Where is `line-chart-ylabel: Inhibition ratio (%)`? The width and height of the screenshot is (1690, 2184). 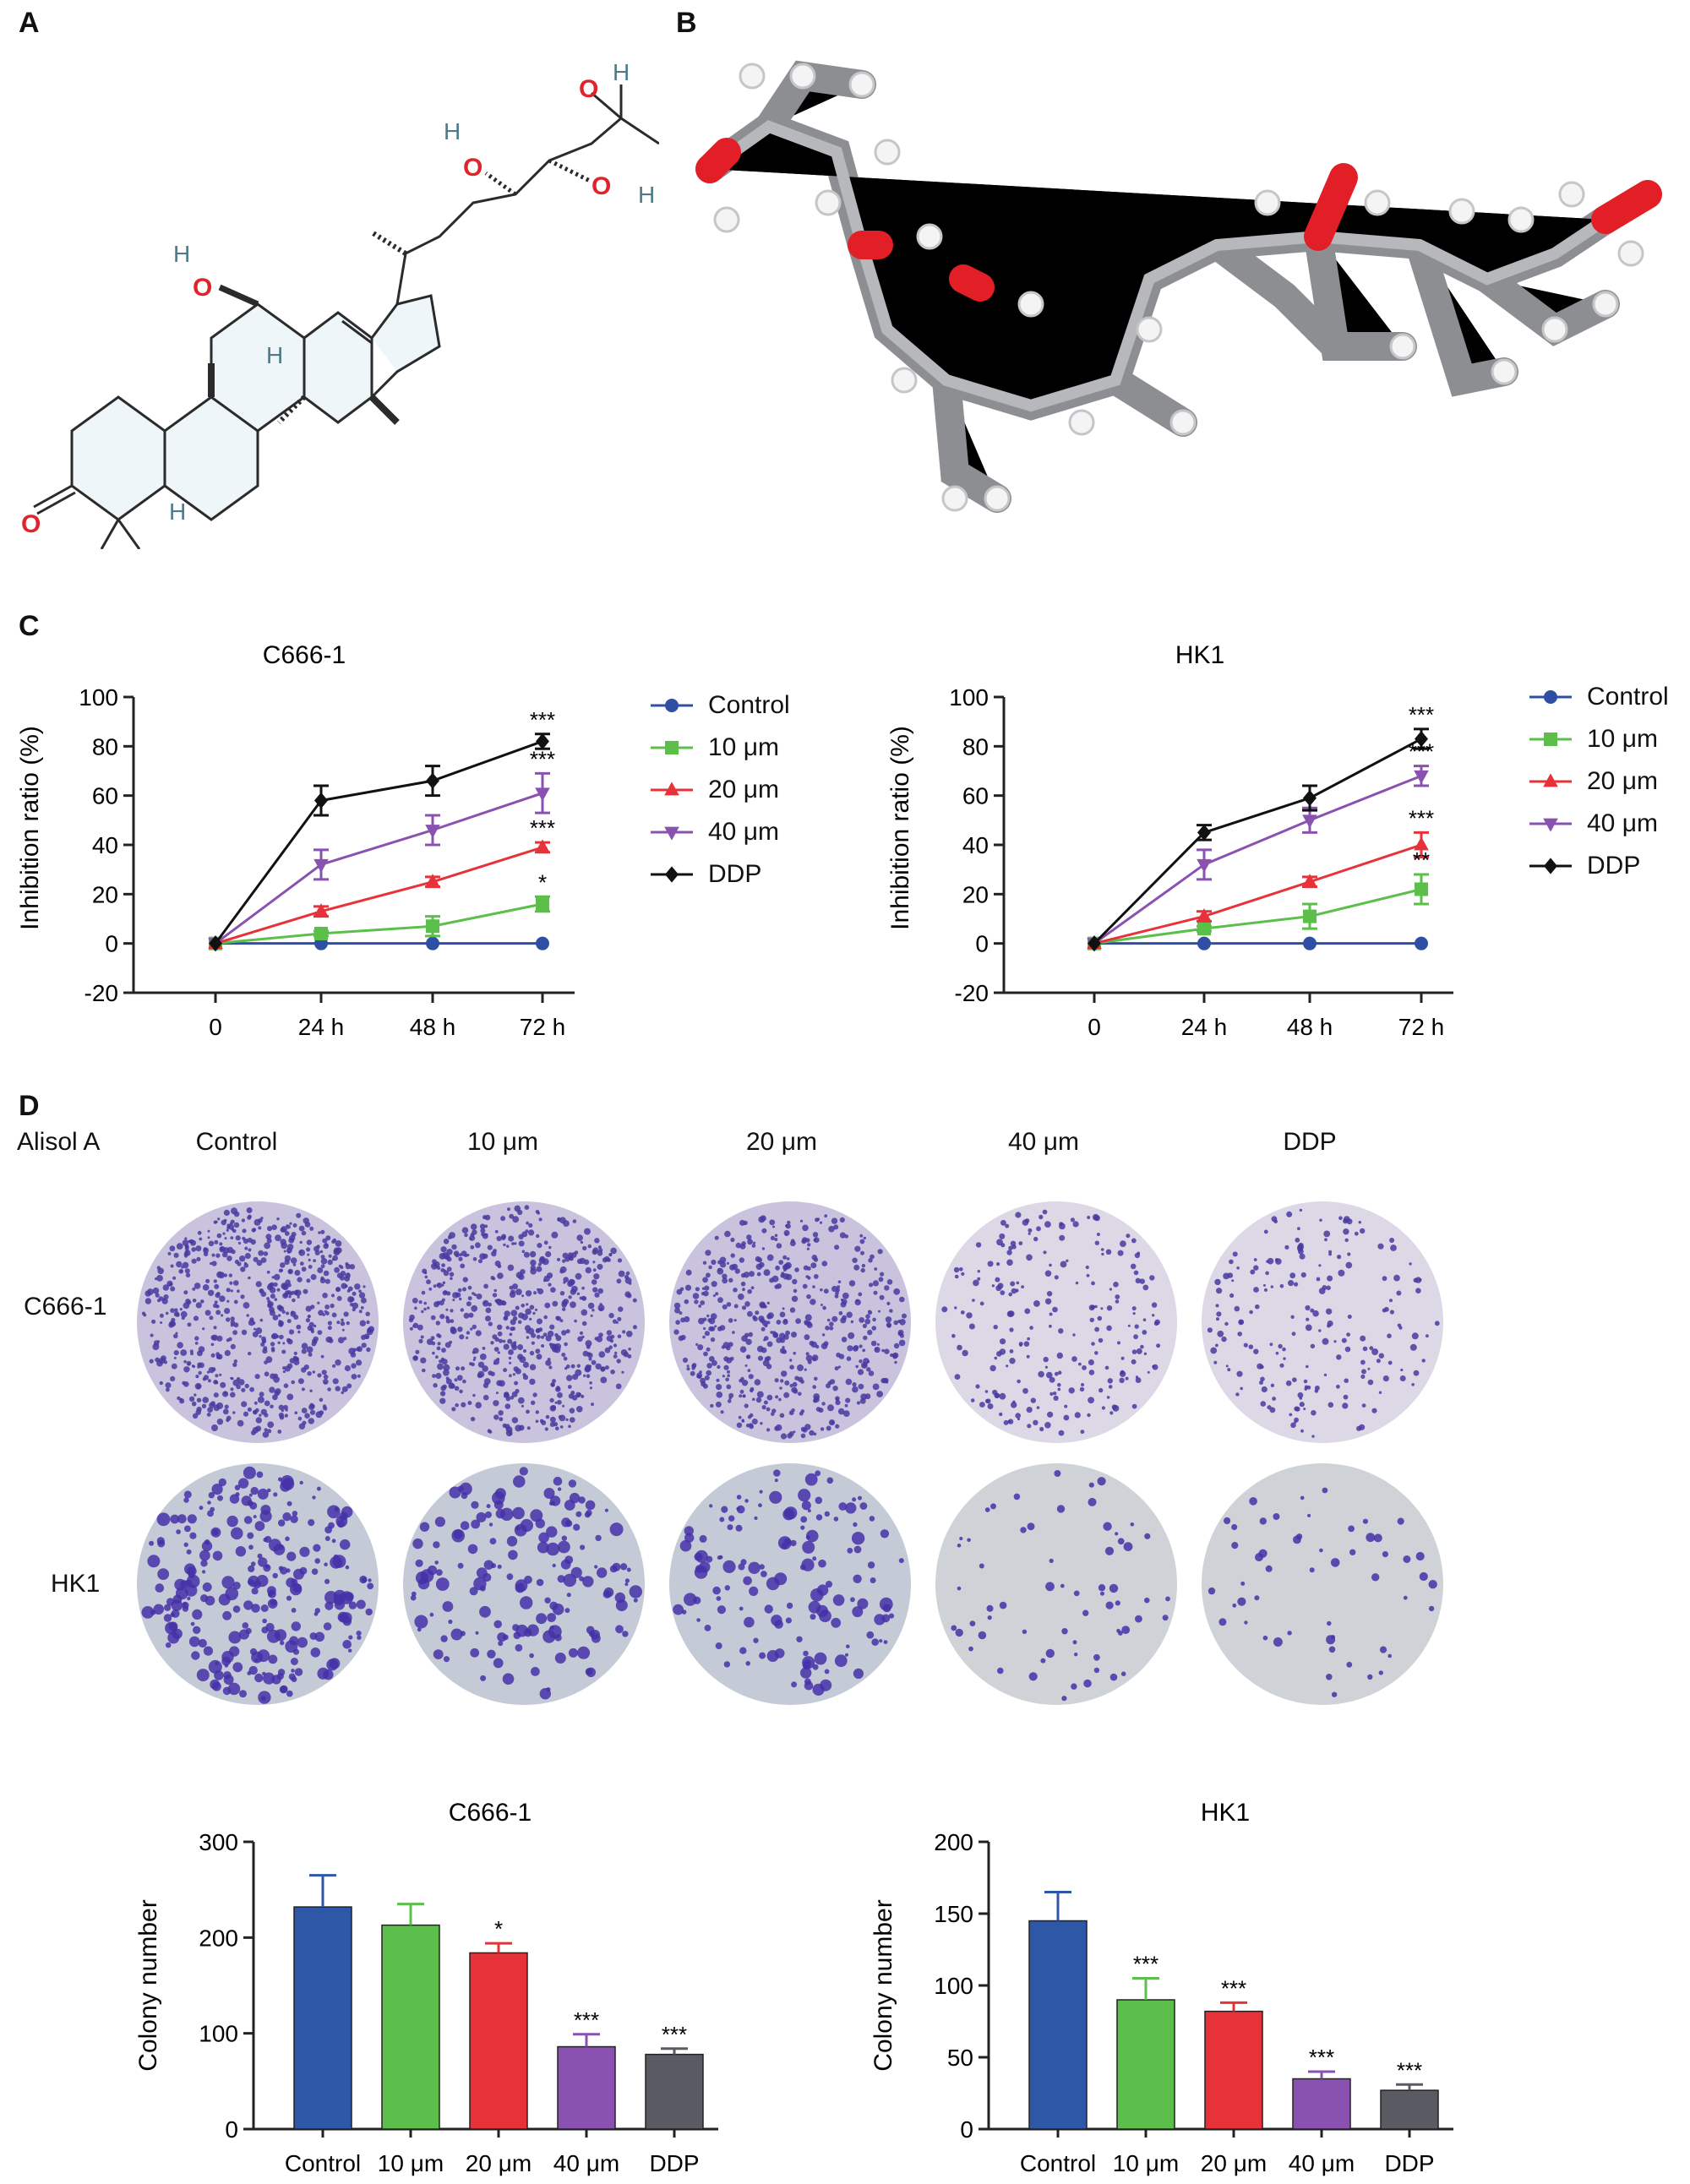
line-chart-ylabel: Inhibition ratio (%) is located at coordinates (30, 828).